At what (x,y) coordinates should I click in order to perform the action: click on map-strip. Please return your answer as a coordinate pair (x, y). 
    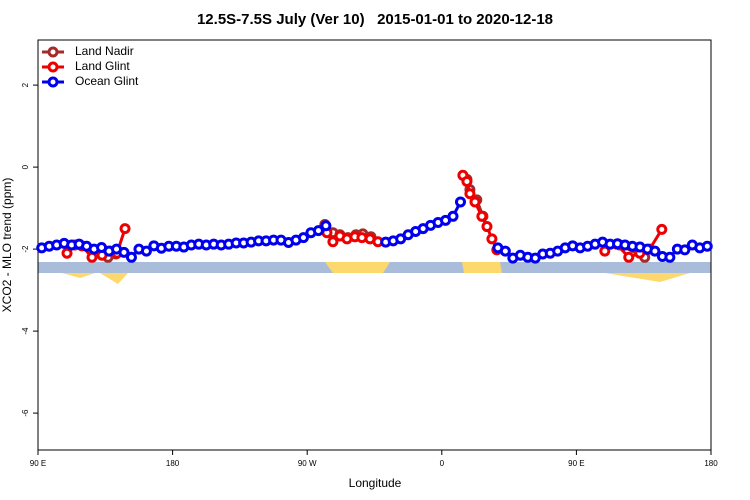
    Looking at the image, I should click on (374, 273).